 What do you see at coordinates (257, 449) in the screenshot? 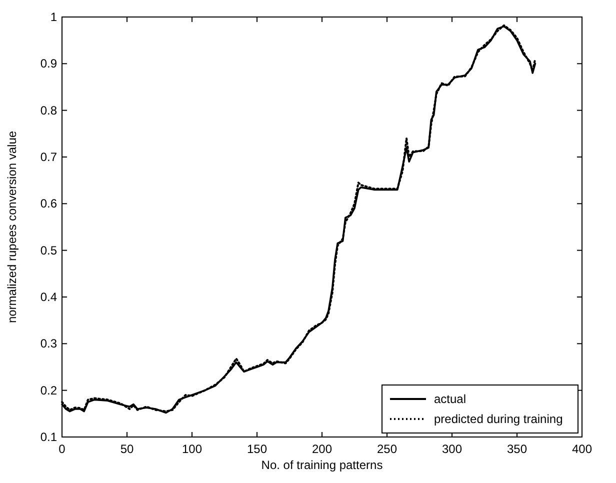
I see `x-tick-label: 150` at bounding box center [257, 449].